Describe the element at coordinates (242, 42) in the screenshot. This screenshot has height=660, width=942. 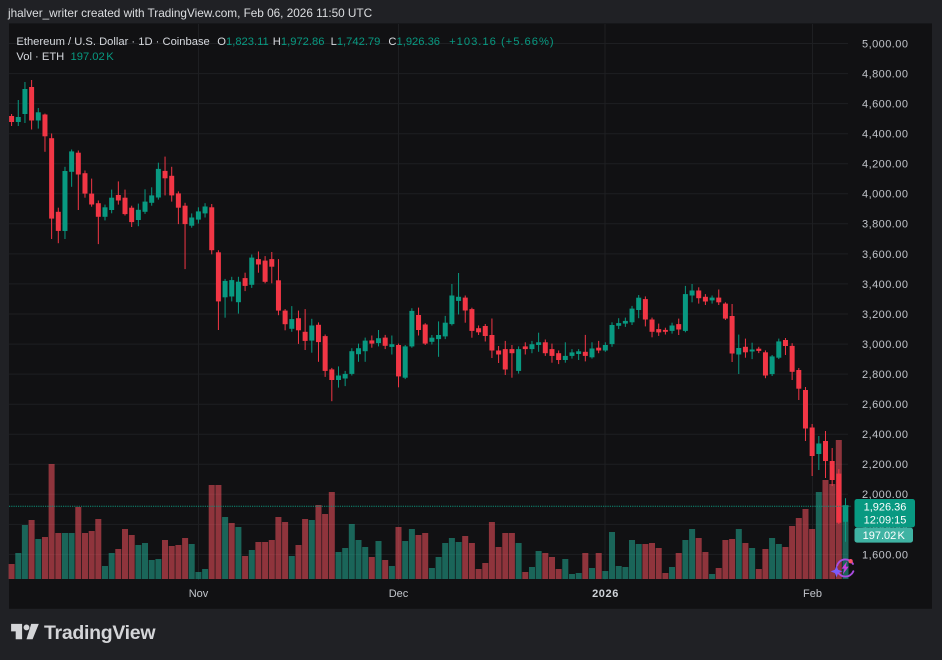
I see `svg-text: O1,823.11` at that location.